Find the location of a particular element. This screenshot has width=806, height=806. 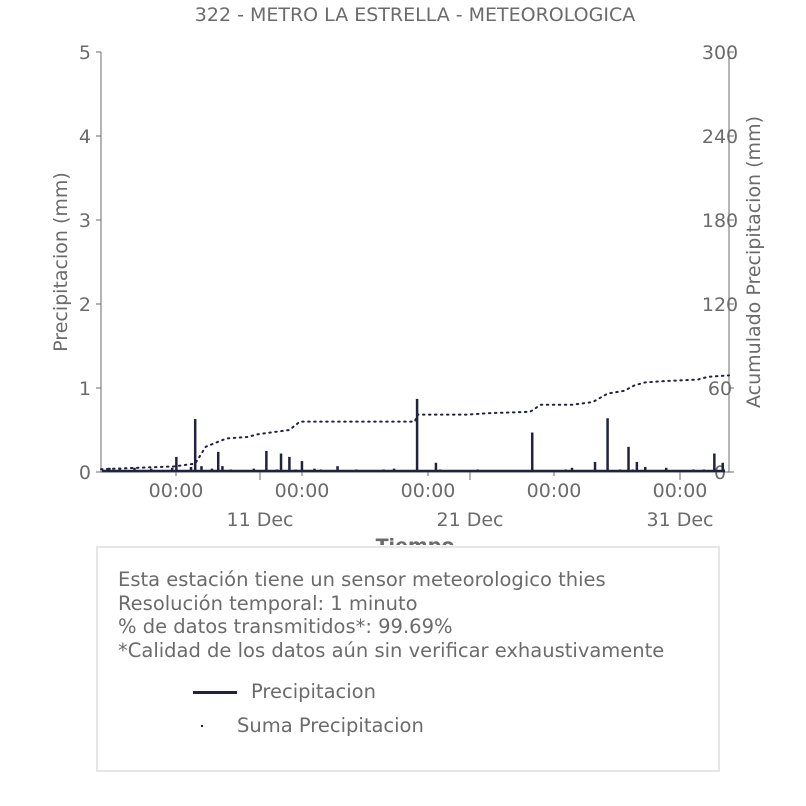

suma-precipitacion-line is located at coordinates (415, 422).